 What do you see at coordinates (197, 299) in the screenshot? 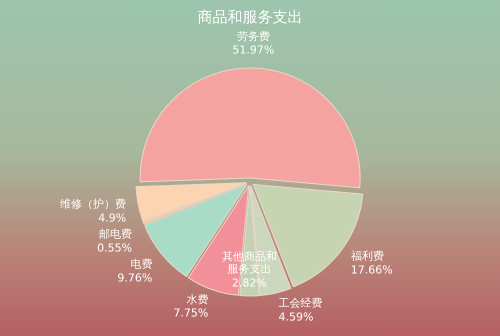
I see `slice-label: 水费` at bounding box center [197, 299].